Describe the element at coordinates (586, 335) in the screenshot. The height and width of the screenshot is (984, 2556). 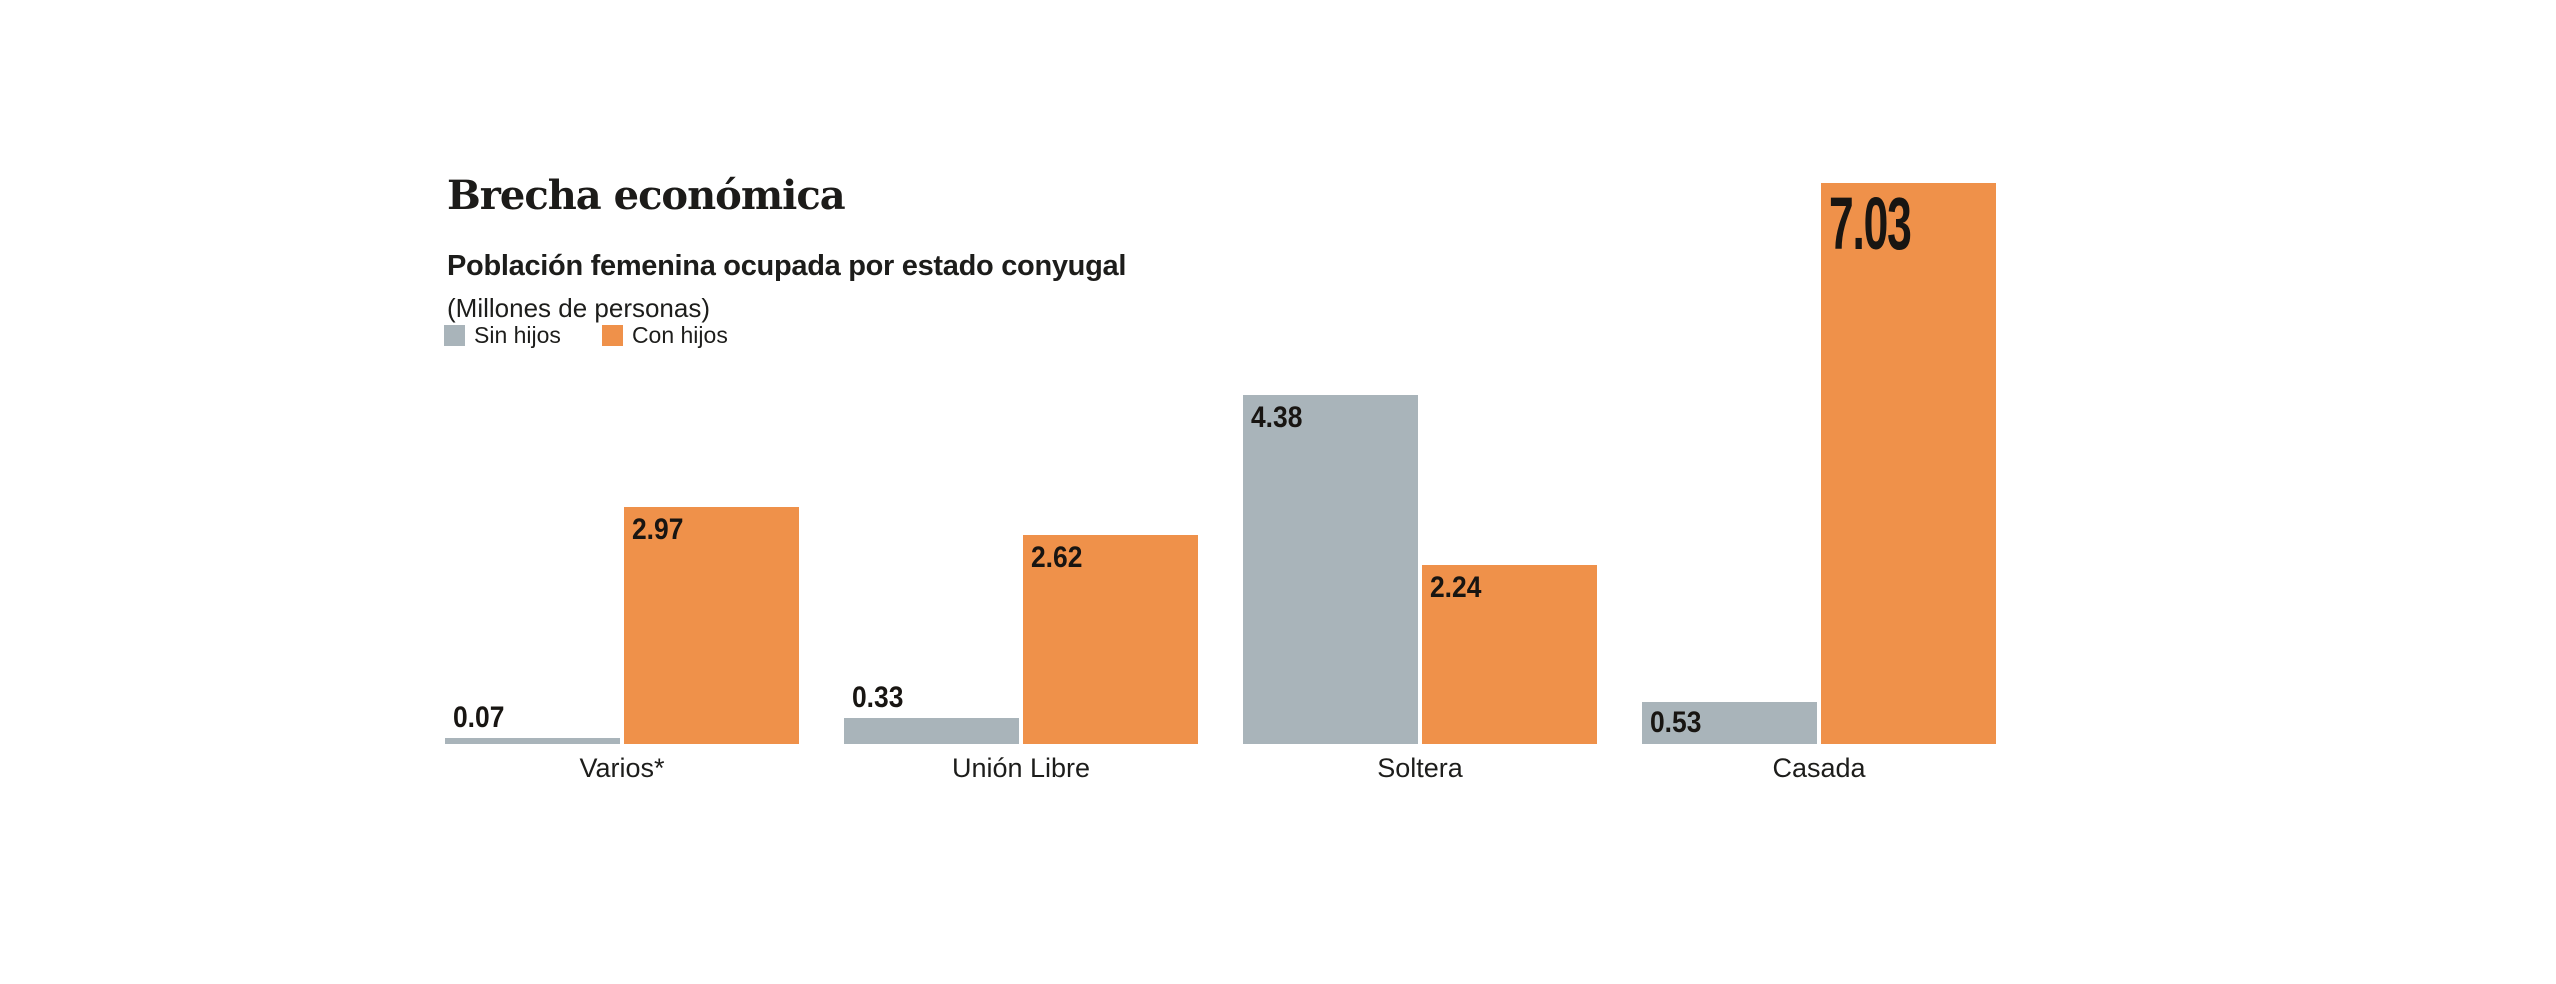
I see `legend: Sin hijos Con hijos` at that location.